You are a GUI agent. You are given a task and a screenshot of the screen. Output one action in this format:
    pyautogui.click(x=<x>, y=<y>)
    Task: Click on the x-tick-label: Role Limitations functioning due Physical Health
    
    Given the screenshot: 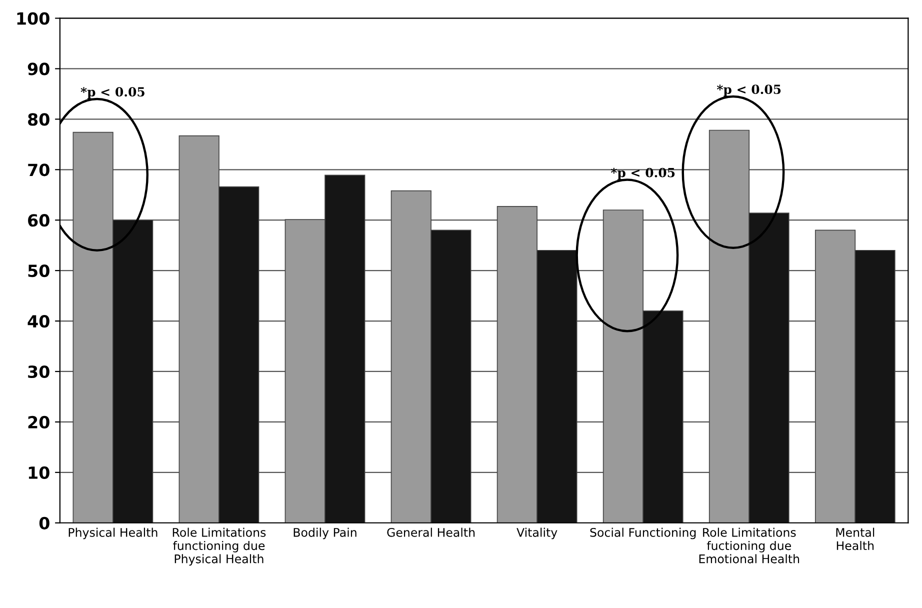 What is the action you would take?
    pyautogui.click(x=219, y=547)
    